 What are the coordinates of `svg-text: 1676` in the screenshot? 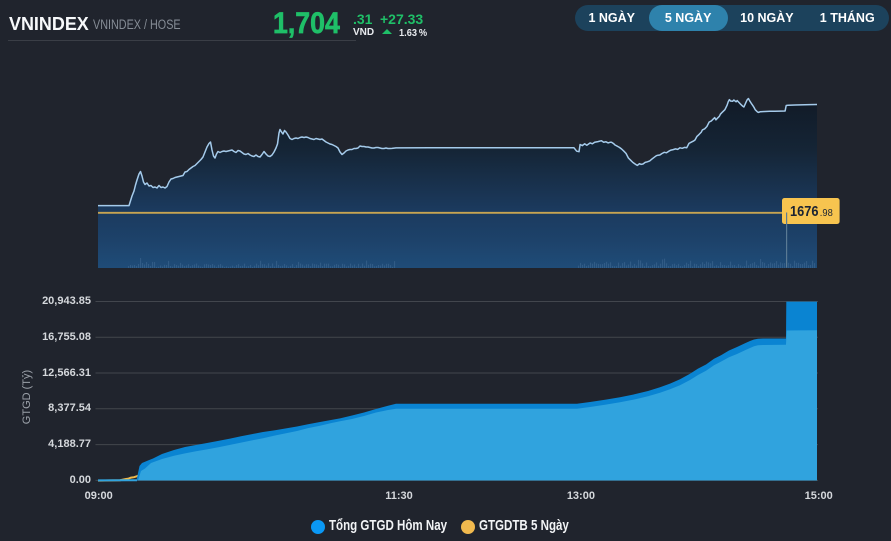 It's located at (804, 212).